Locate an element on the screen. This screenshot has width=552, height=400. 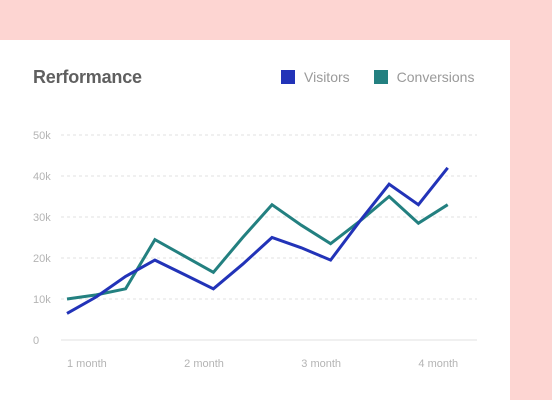
y-tick-label: 20k is located at coordinates (42, 259).